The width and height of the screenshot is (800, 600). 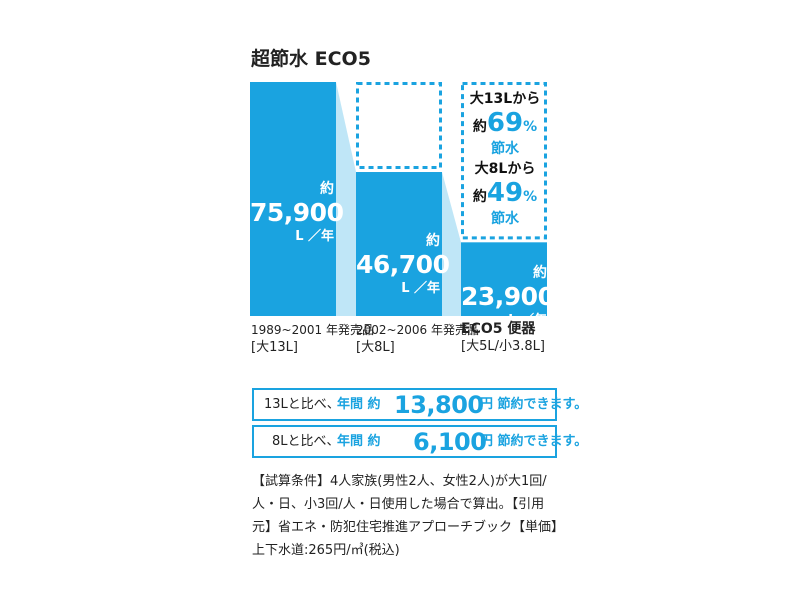 I want to click on bar-label-1-value: 75,900, so click(x=297, y=212).